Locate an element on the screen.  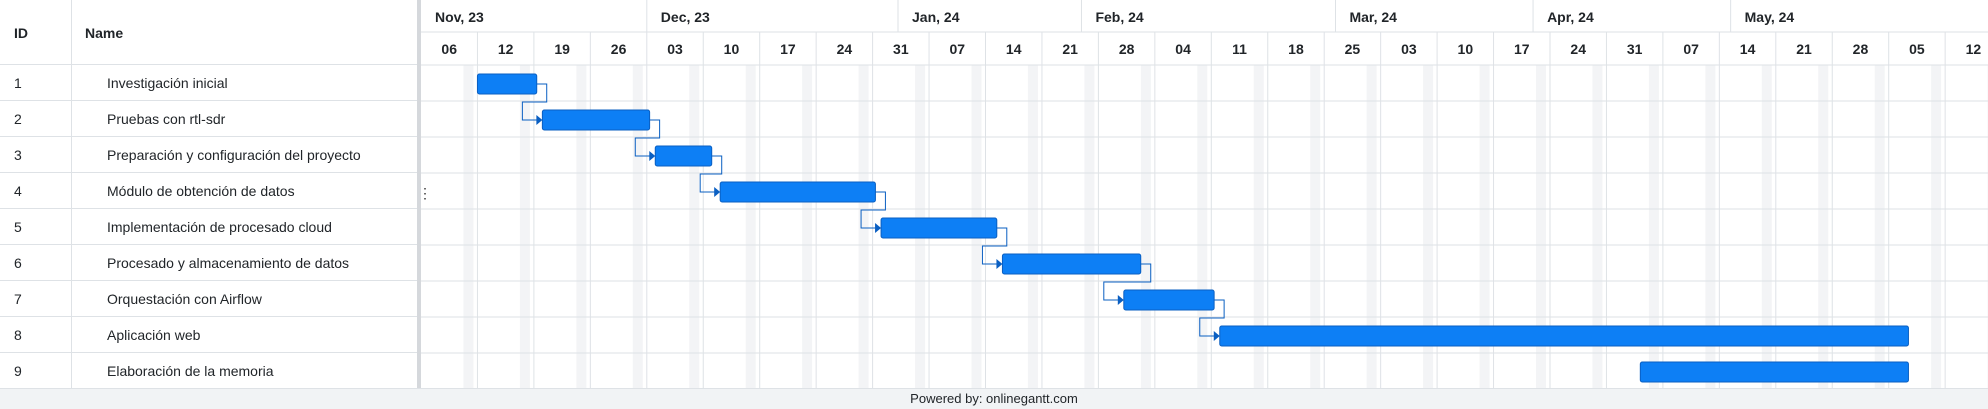
task-name: Elaboración de la memoria is located at coordinates (190, 371).